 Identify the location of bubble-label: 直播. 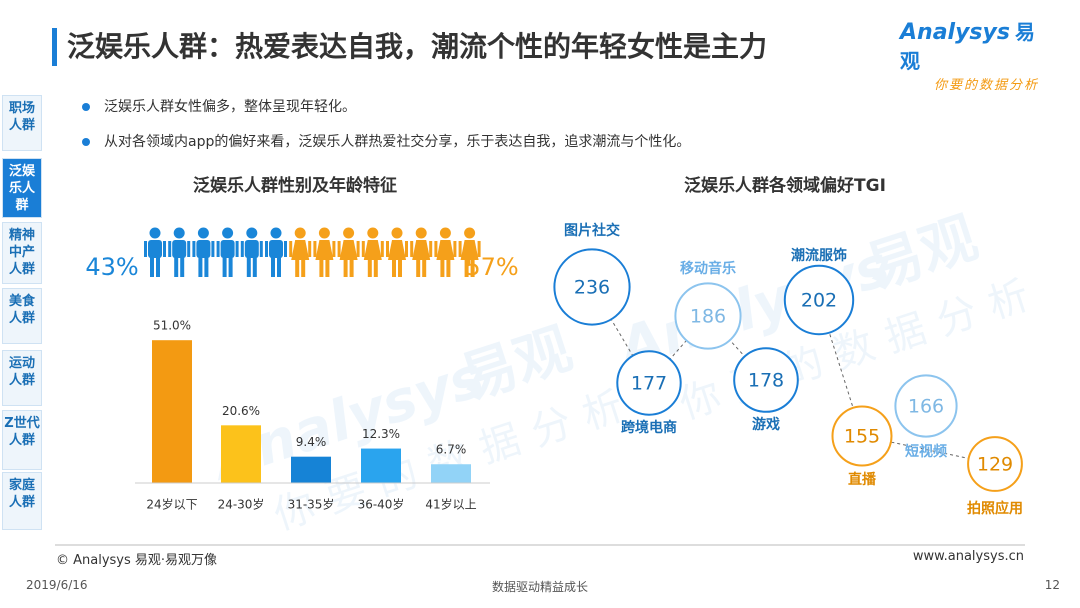
(862, 479).